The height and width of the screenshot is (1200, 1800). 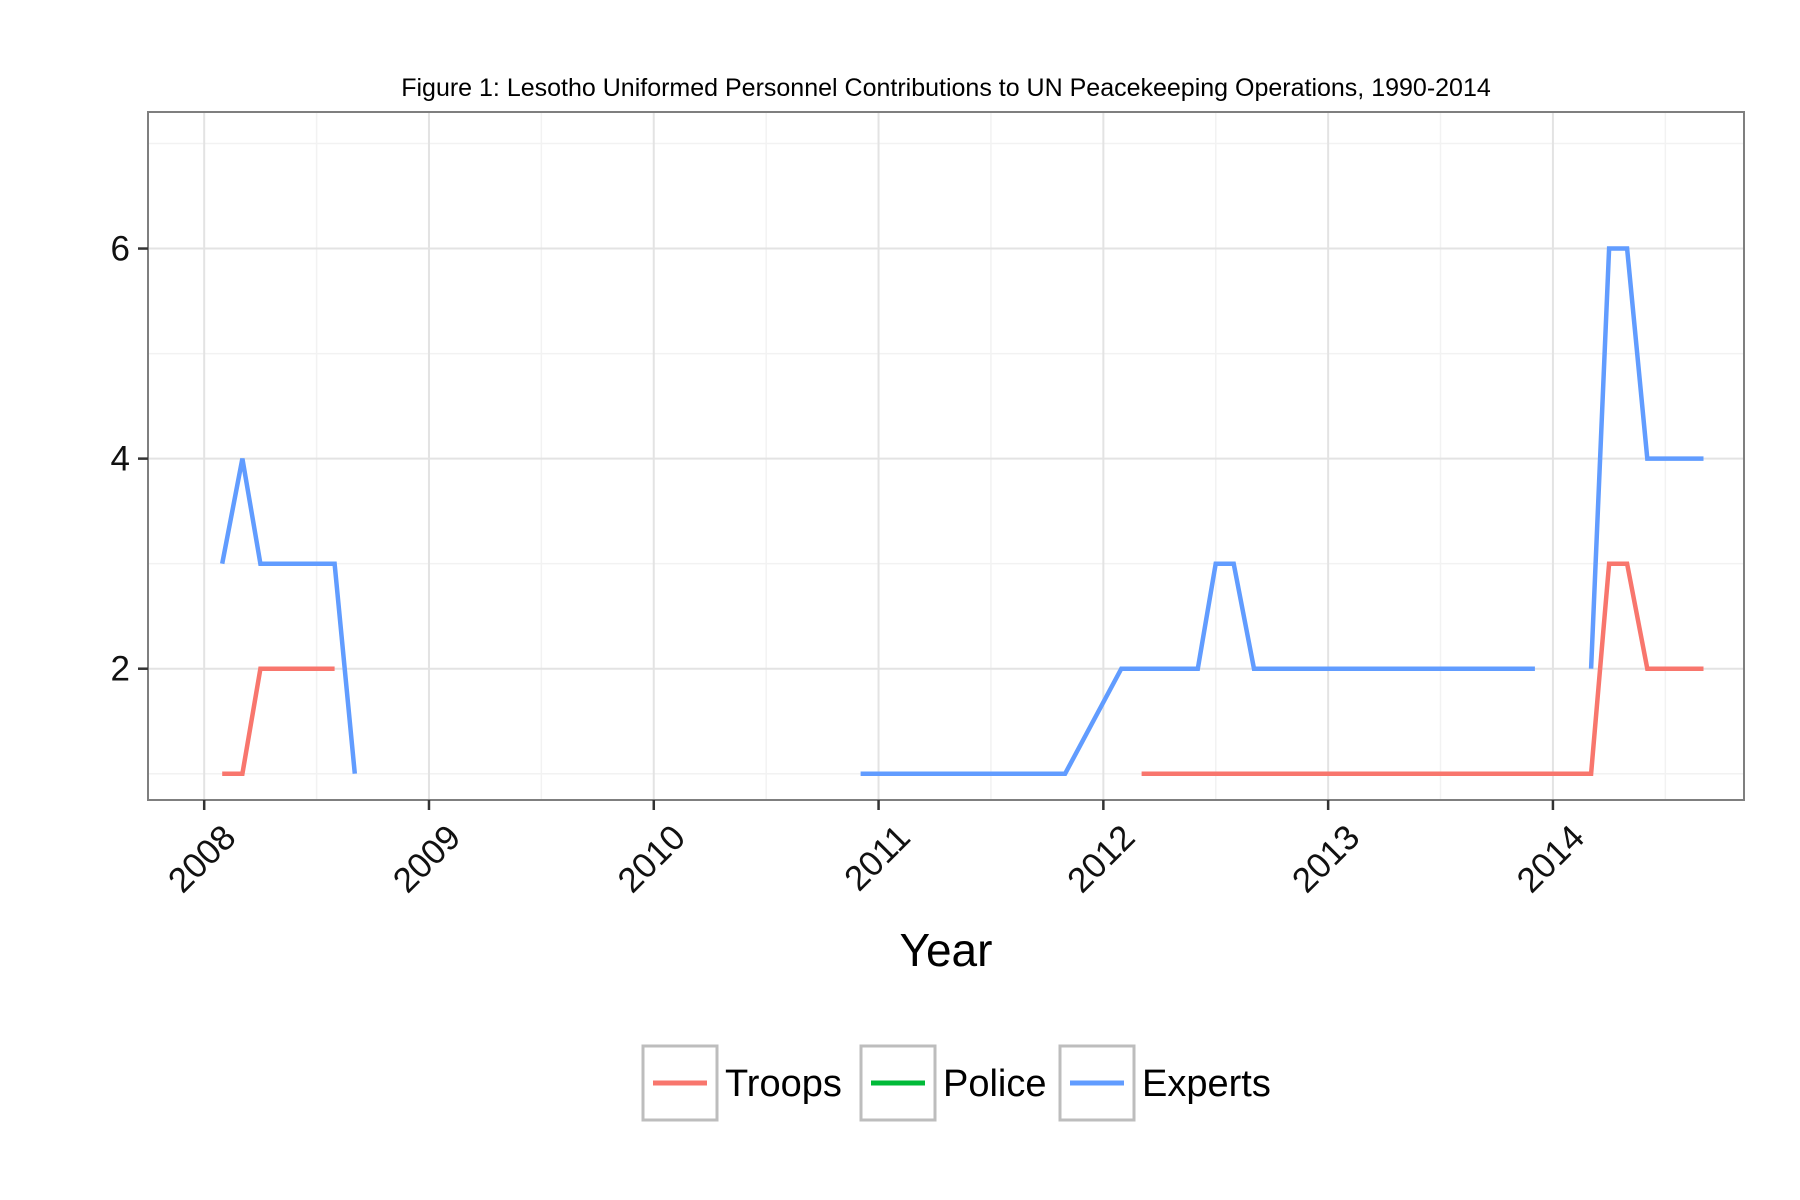 What do you see at coordinates (427, 859) in the screenshot?
I see `x-tick-label: 2009` at bounding box center [427, 859].